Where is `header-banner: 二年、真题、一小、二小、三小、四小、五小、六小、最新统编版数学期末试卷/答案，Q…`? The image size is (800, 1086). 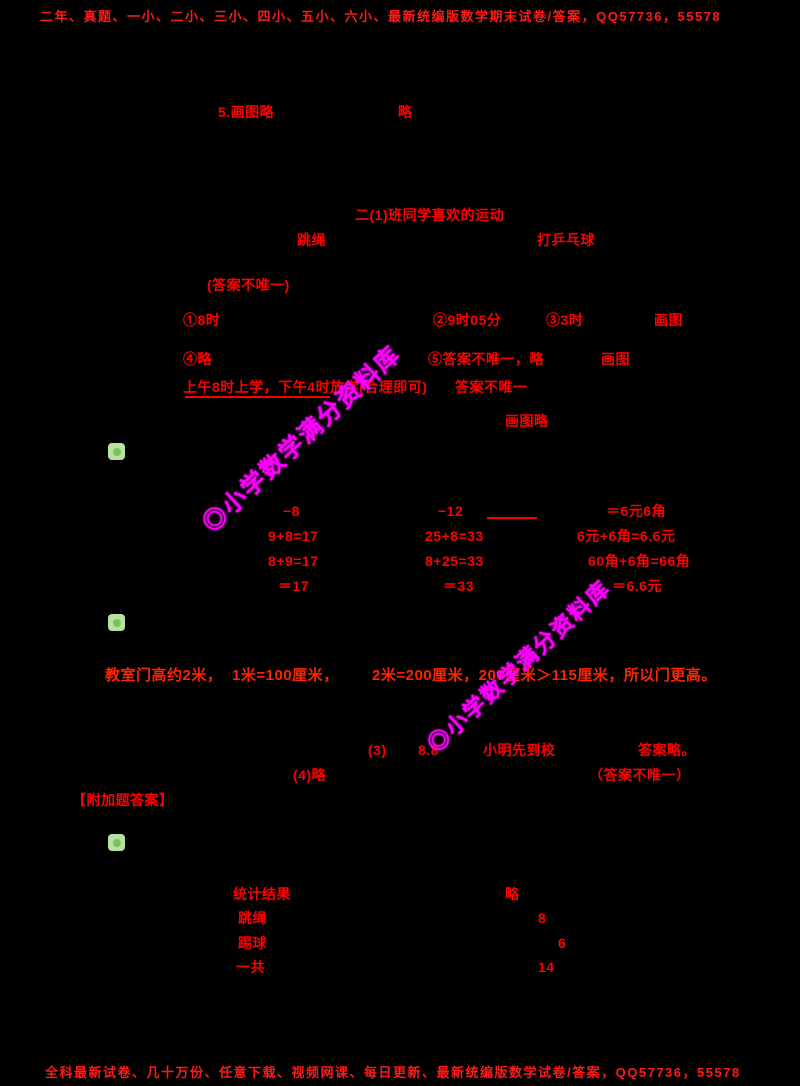 header-banner: 二年、真题、一小、二小、三小、四小、五小、六小、最新统编版数学期末试卷/答案，Q… is located at coordinates (381, 16).